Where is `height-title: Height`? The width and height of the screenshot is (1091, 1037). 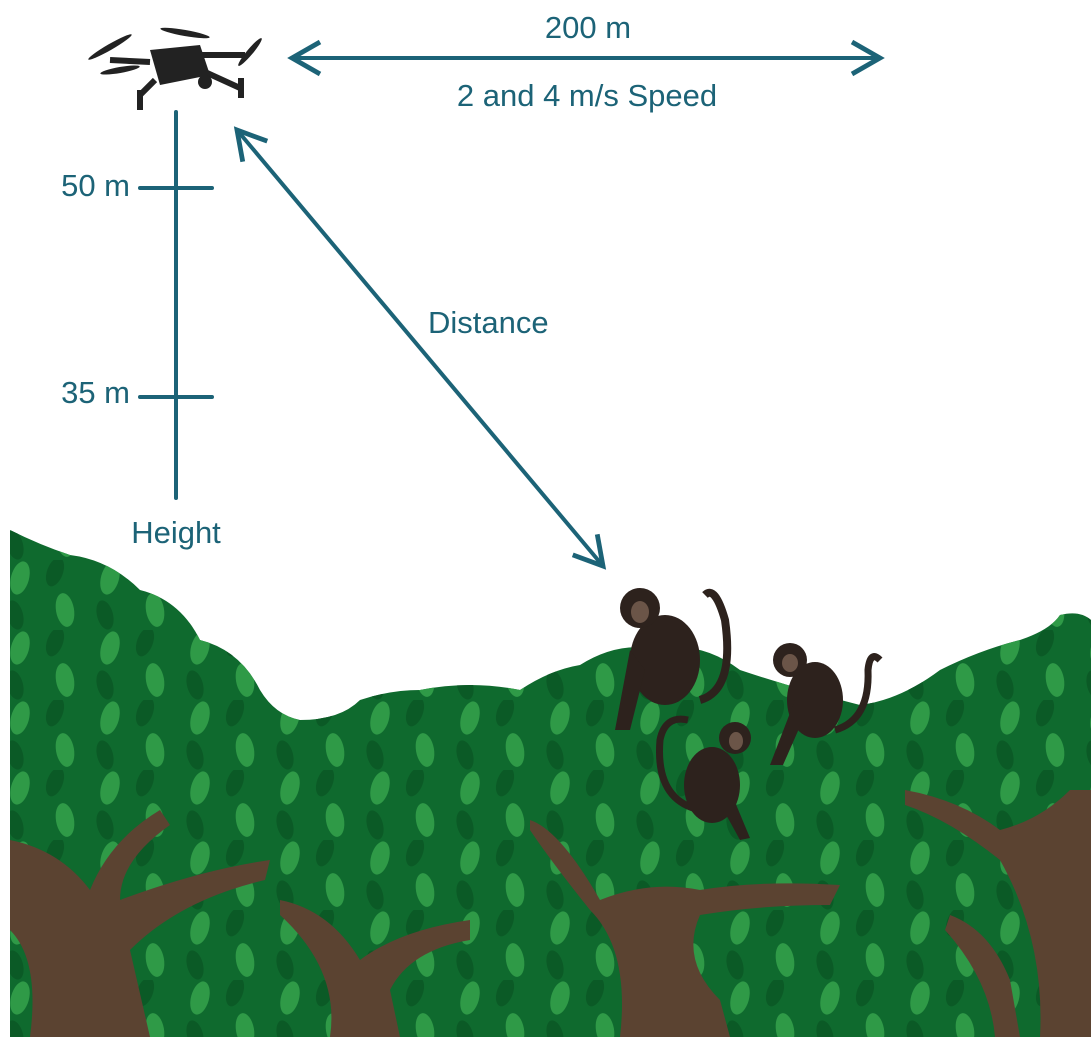
height-title: Height is located at coordinates (176, 532).